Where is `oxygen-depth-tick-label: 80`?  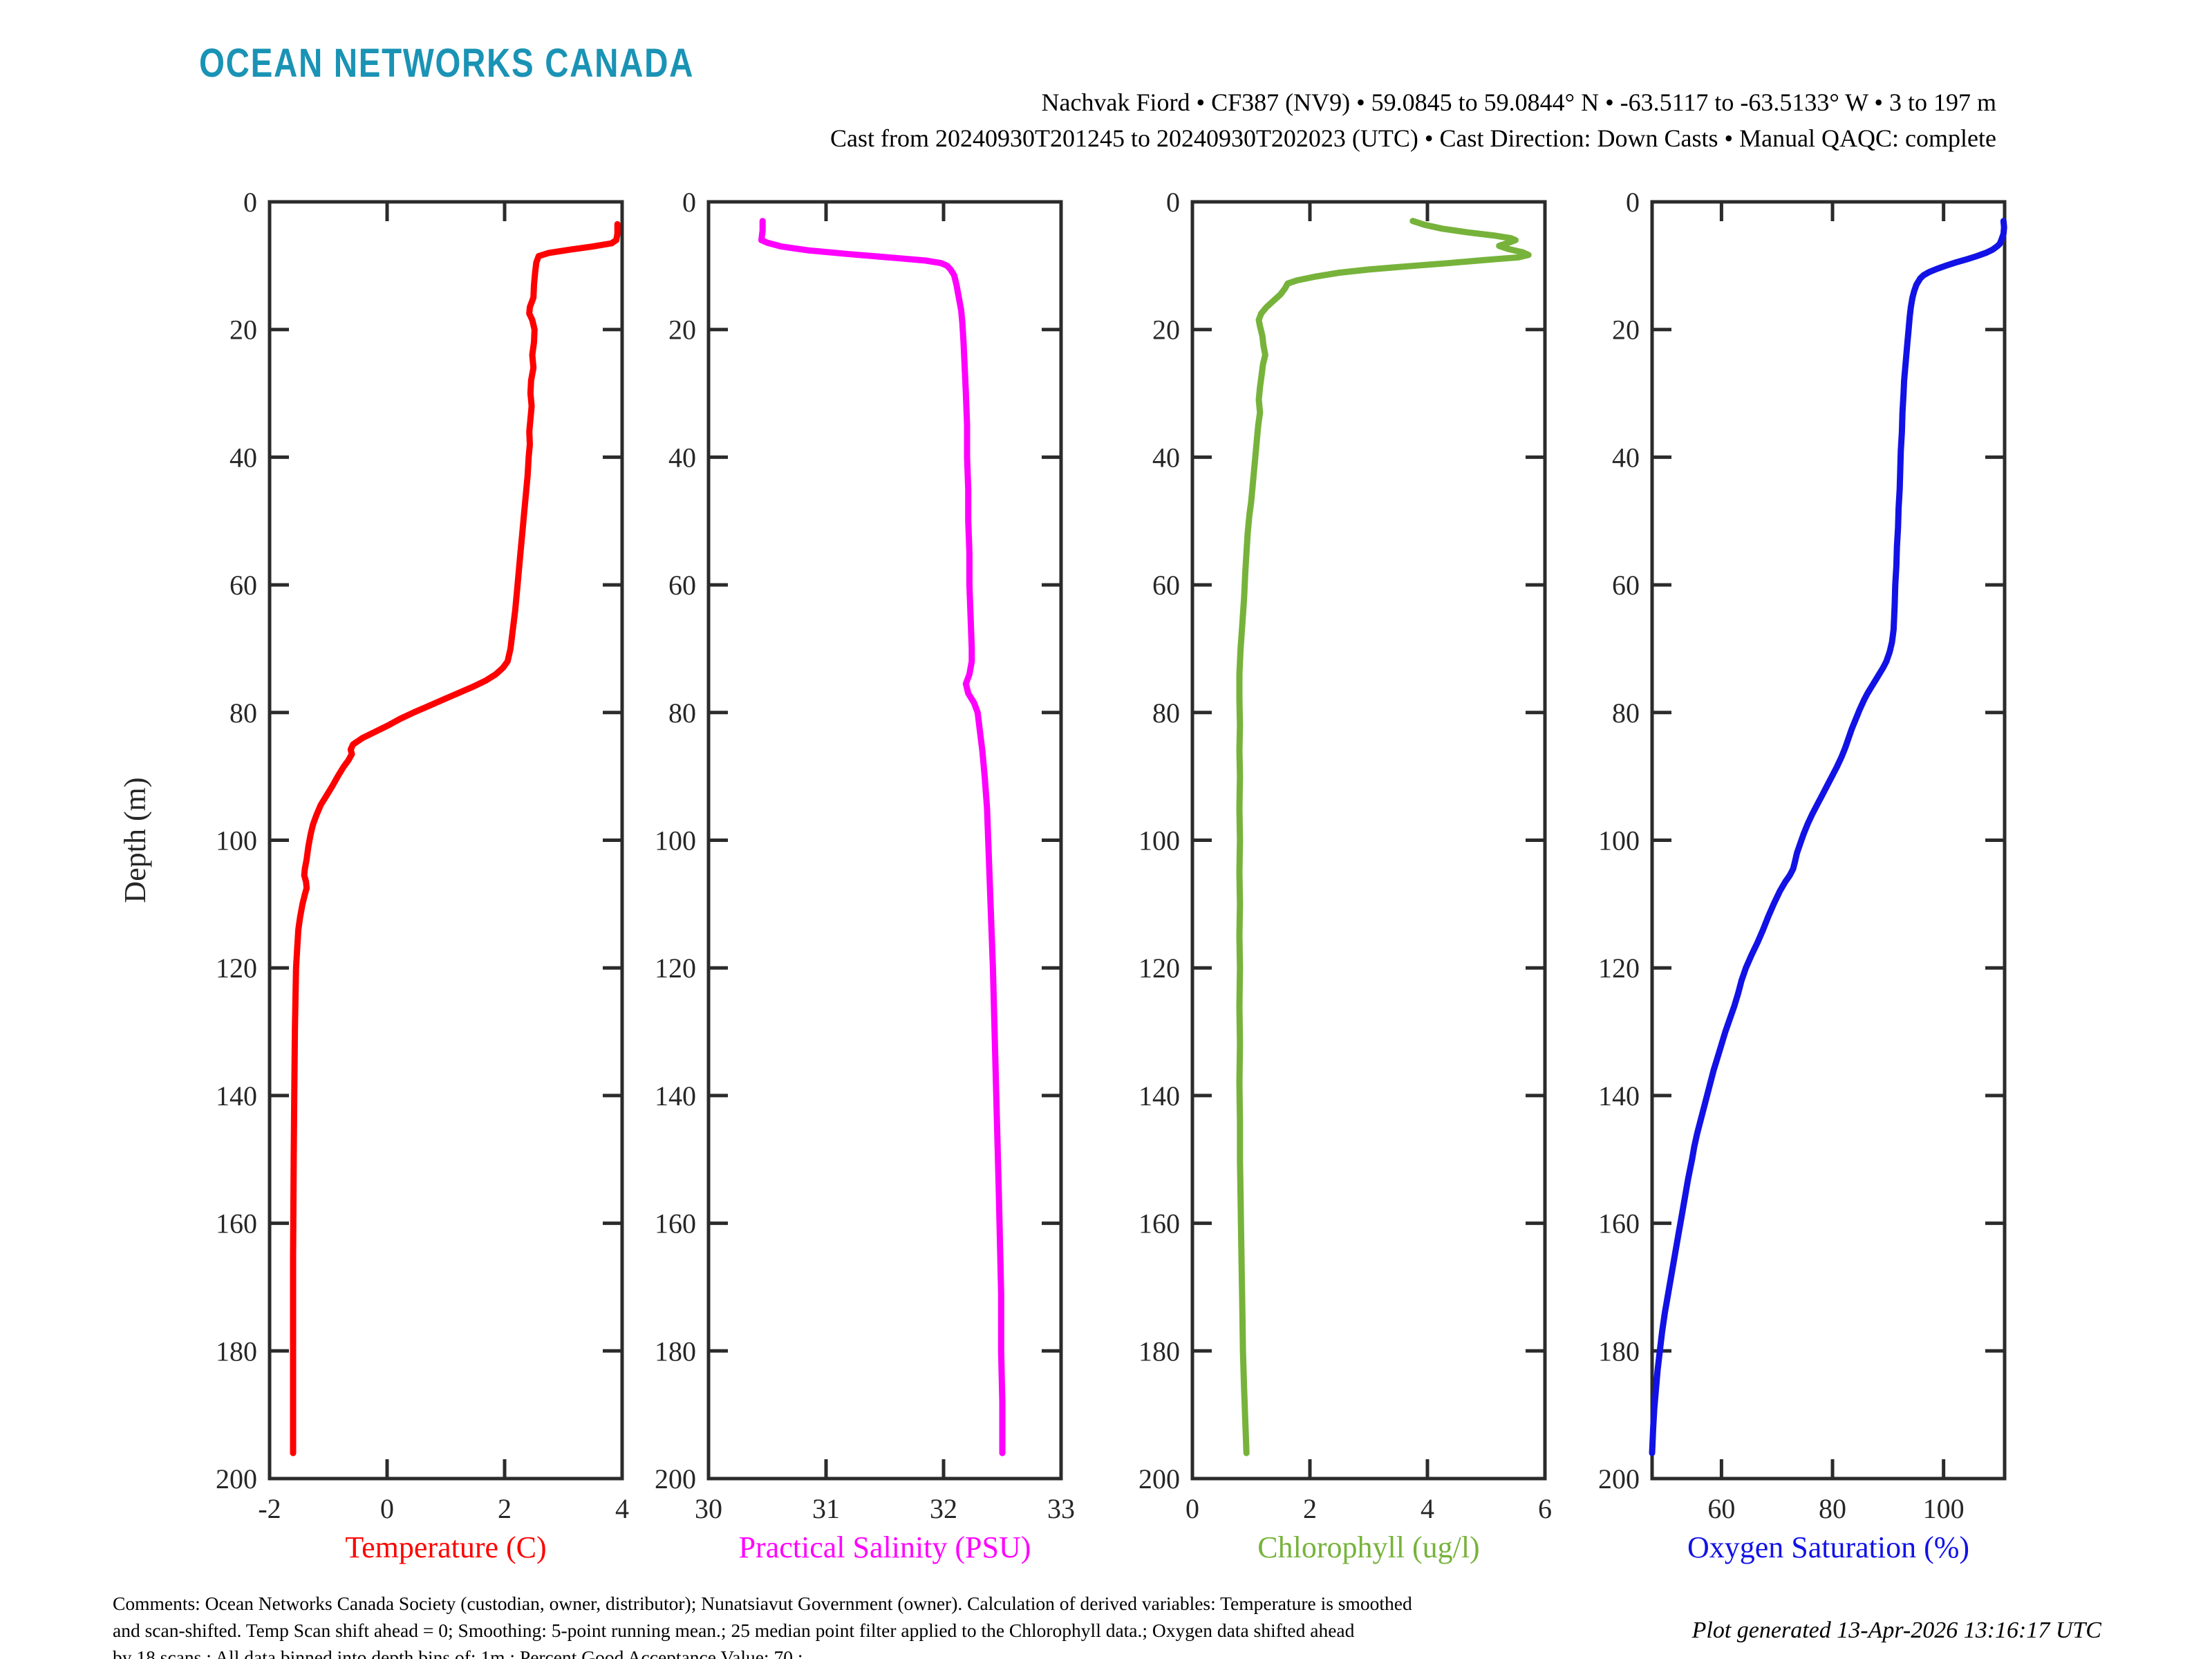 oxygen-depth-tick-label: 80 is located at coordinates (1626, 713).